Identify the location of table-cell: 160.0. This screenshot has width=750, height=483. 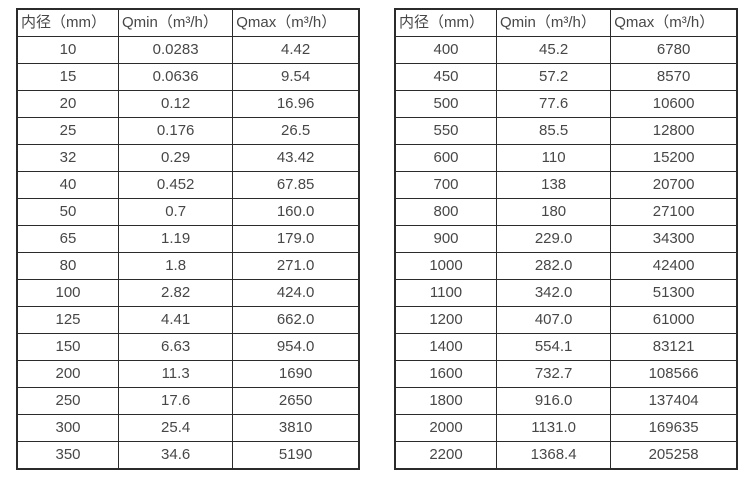
(296, 212).